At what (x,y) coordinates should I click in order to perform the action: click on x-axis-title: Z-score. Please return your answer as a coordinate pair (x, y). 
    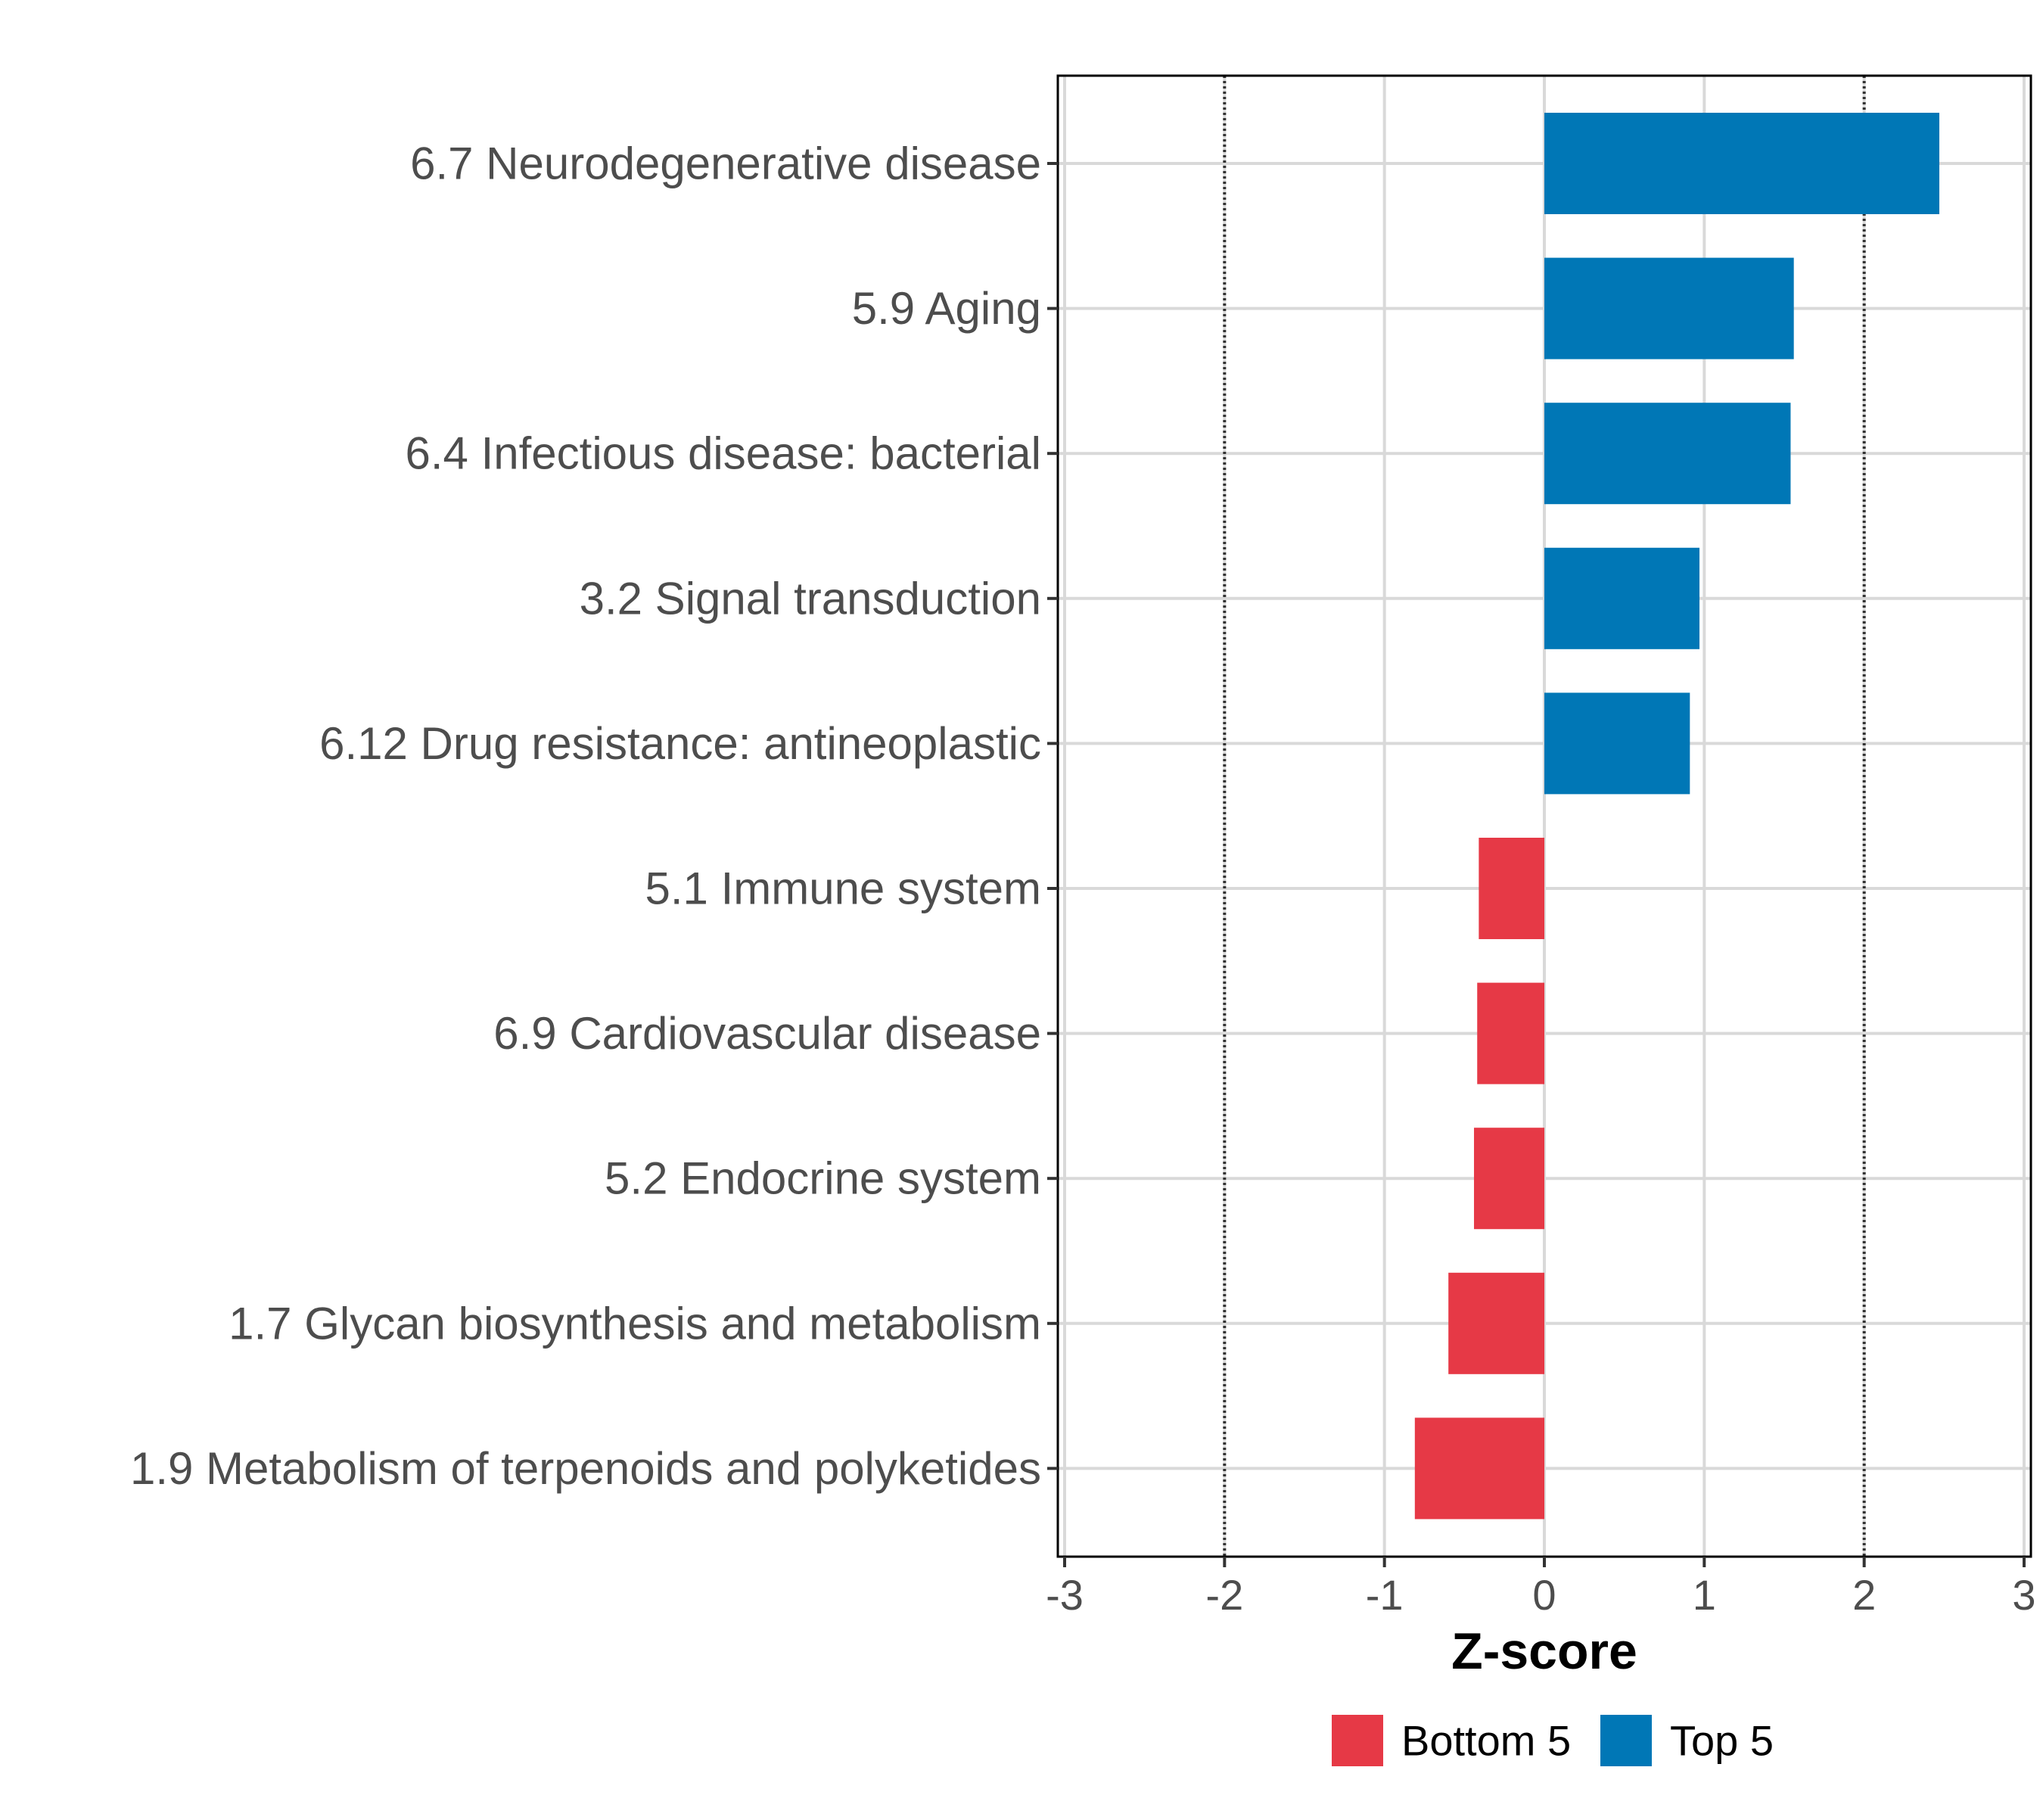
    Looking at the image, I should click on (1544, 1651).